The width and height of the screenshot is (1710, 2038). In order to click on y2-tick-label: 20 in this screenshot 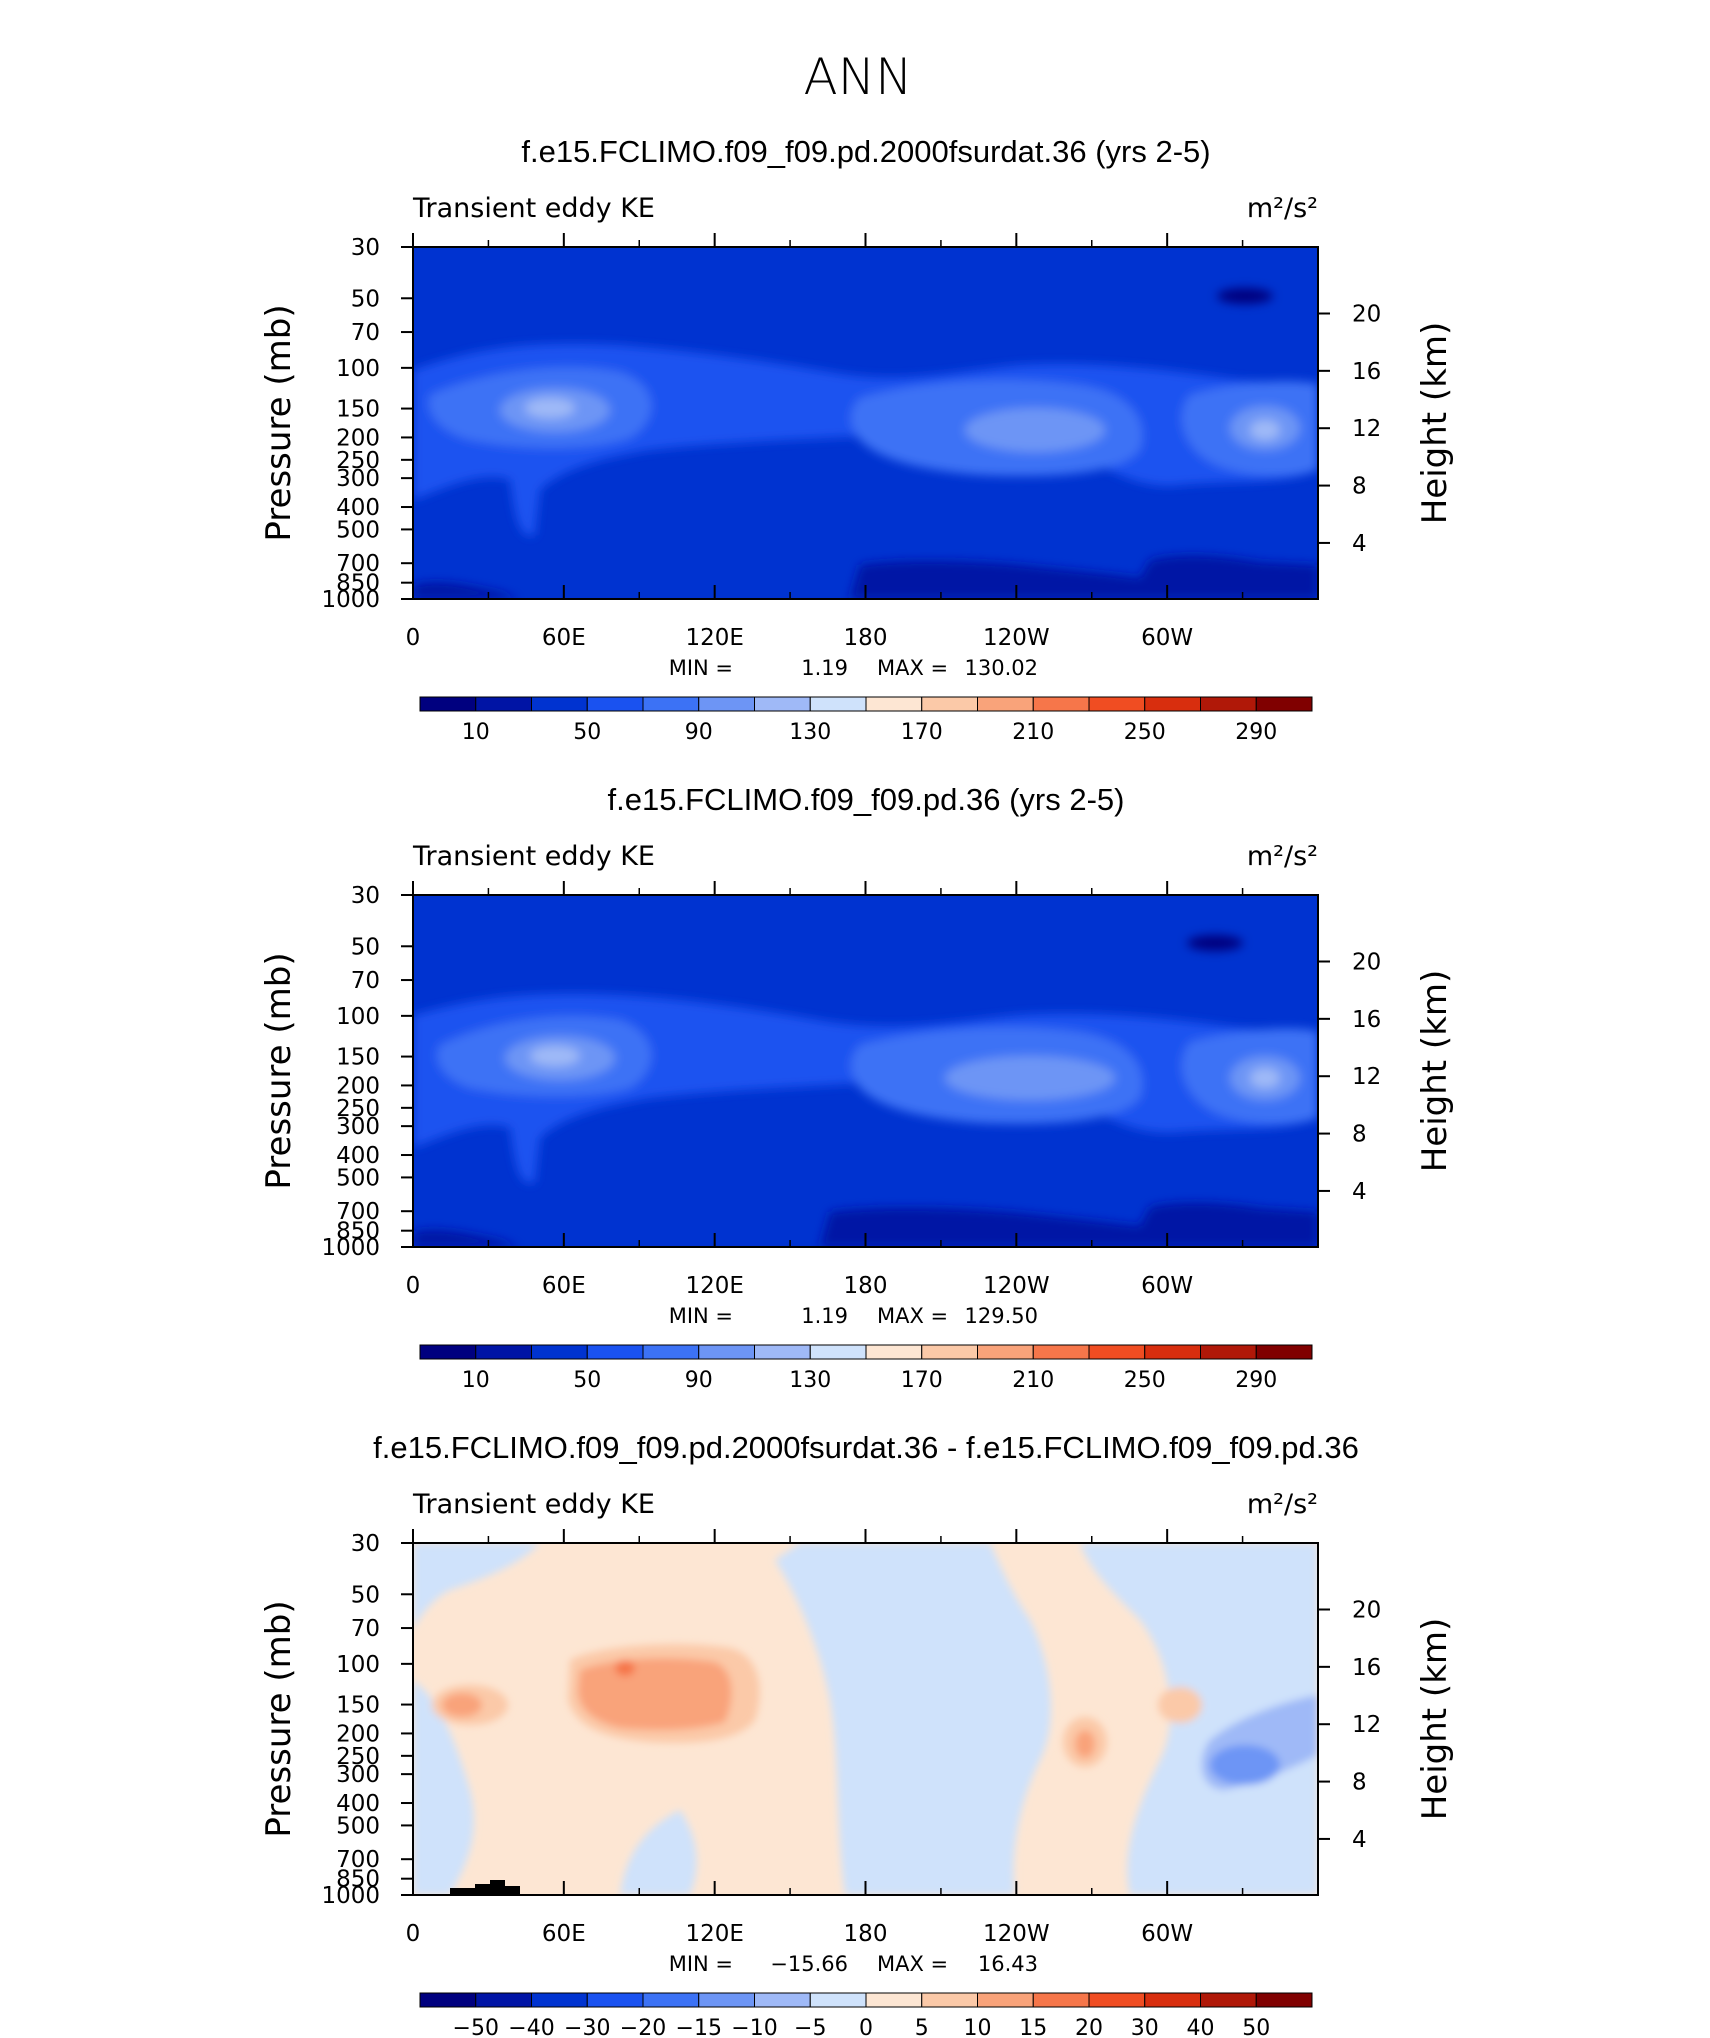, I will do `click(1366, 962)`.